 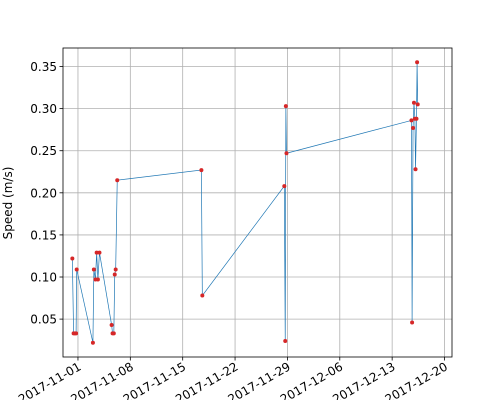 I want to click on y-tick-label: 0.25, so click(x=43, y=151).